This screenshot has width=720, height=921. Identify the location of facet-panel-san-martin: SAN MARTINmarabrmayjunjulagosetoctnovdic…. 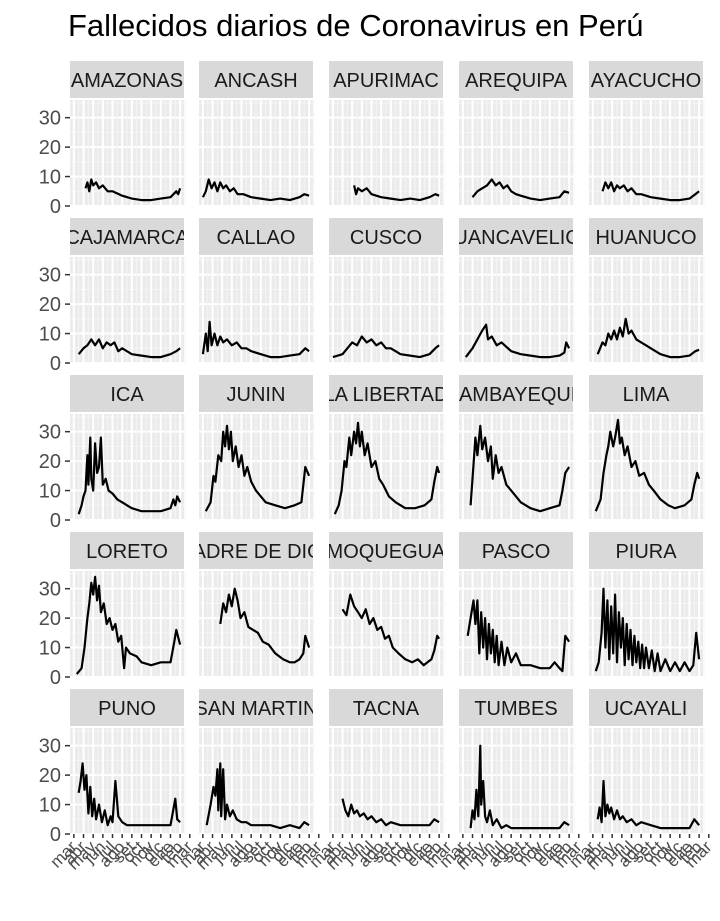
(251, 781).